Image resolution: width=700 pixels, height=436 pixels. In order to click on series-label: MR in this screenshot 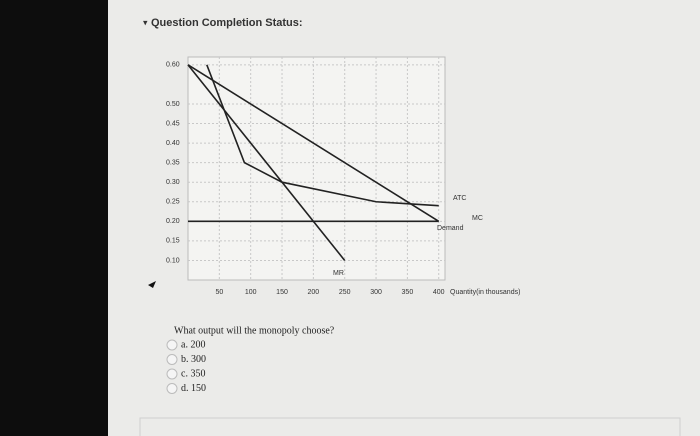, I will do `click(338, 273)`.